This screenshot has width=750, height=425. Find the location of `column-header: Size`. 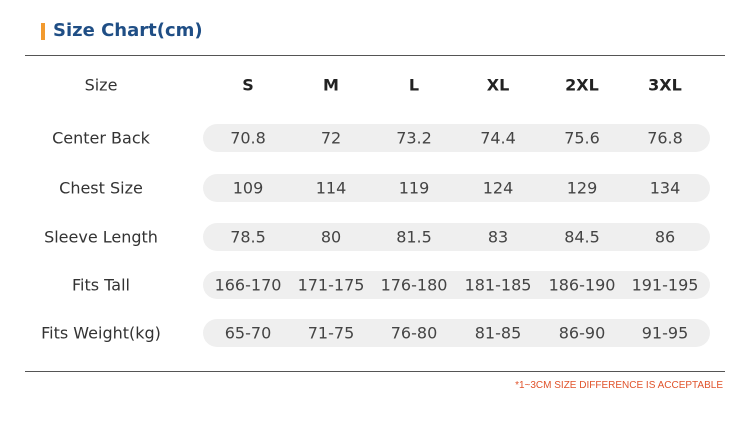

column-header: Size is located at coordinates (101, 85).